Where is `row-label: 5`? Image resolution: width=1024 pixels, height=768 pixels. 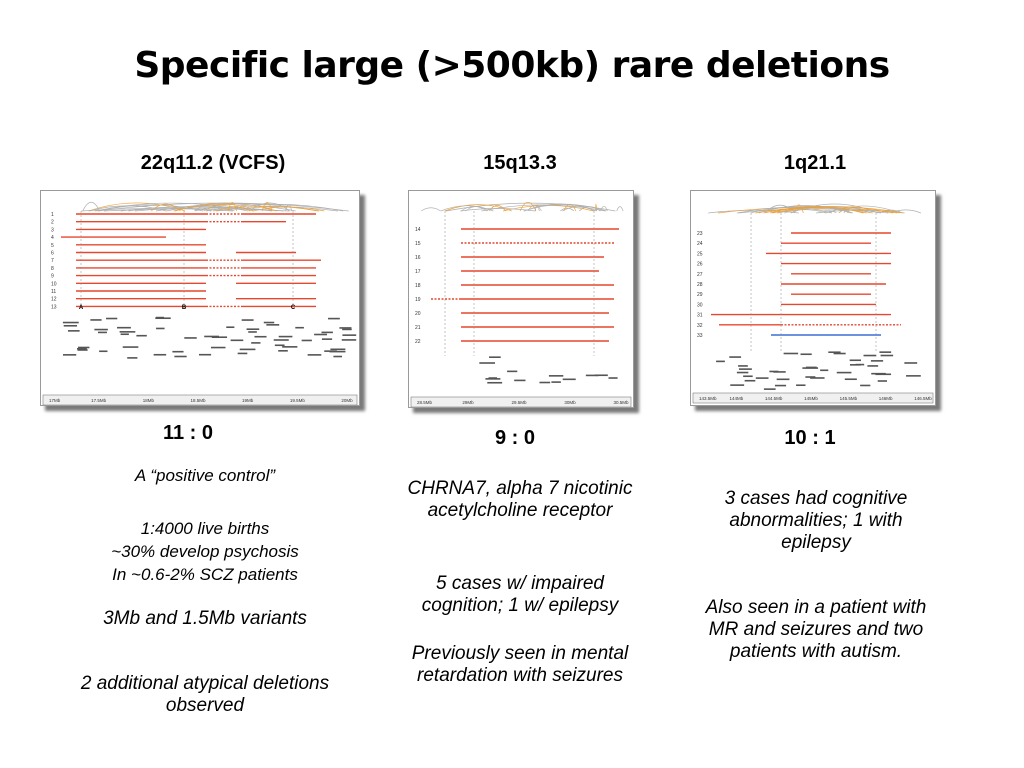
row-label: 5 is located at coordinates (52, 246).